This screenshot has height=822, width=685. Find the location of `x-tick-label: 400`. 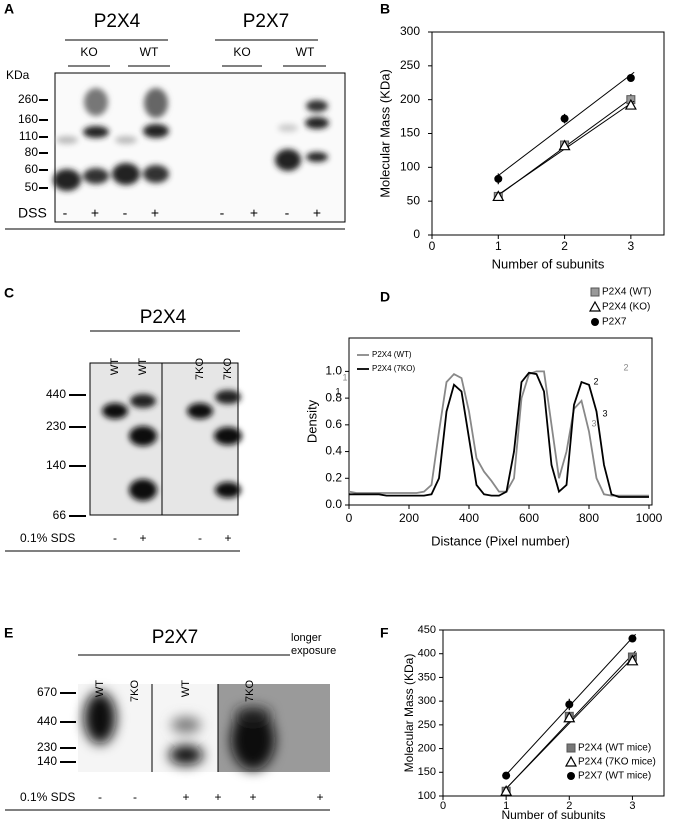

x-tick-label: 400 is located at coordinates (469, 518).